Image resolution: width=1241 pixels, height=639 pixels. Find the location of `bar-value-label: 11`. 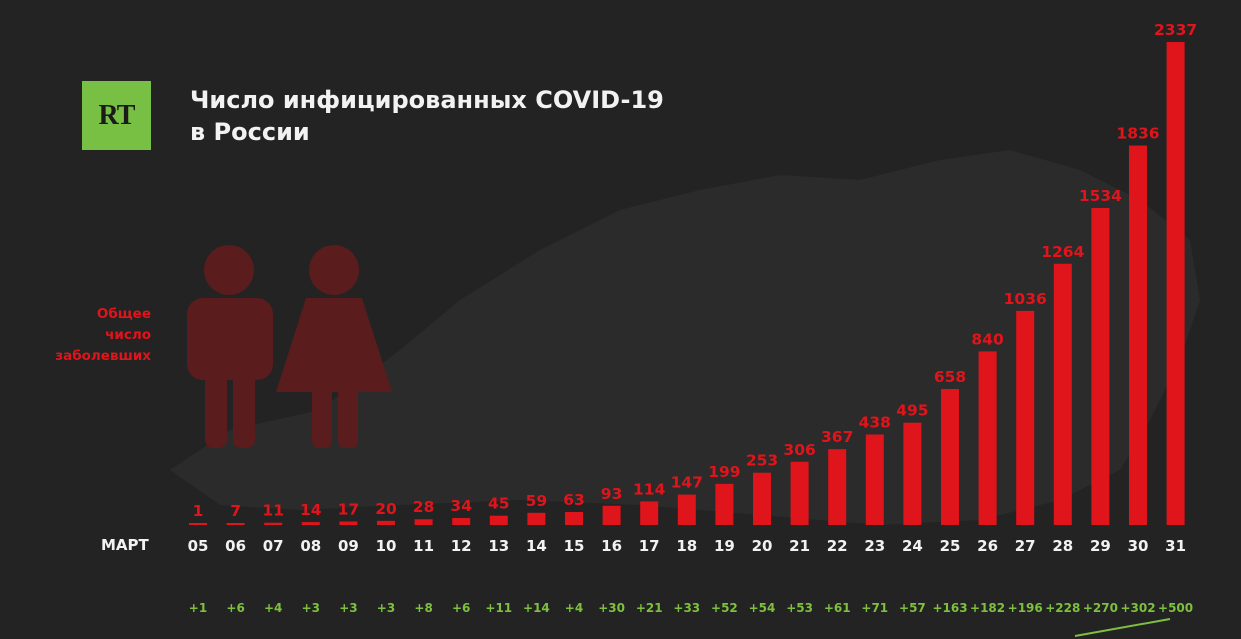

bar-value-label: 11 is located at coordinates (273, 511).